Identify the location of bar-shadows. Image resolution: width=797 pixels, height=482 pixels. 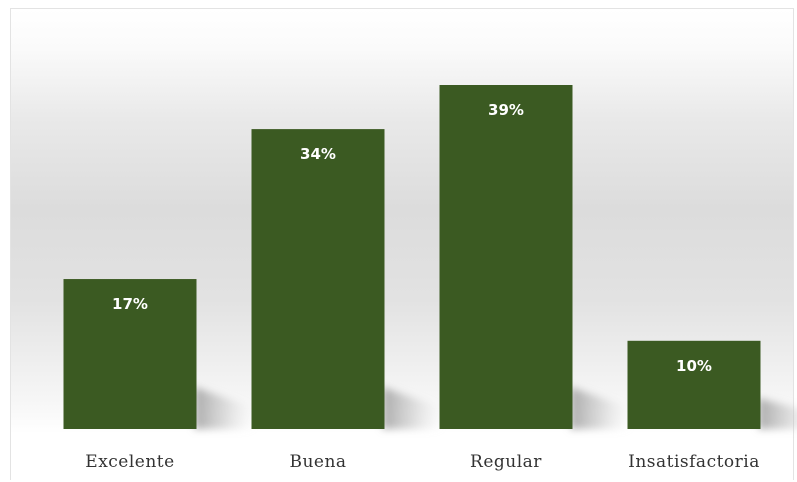
(495, 408).